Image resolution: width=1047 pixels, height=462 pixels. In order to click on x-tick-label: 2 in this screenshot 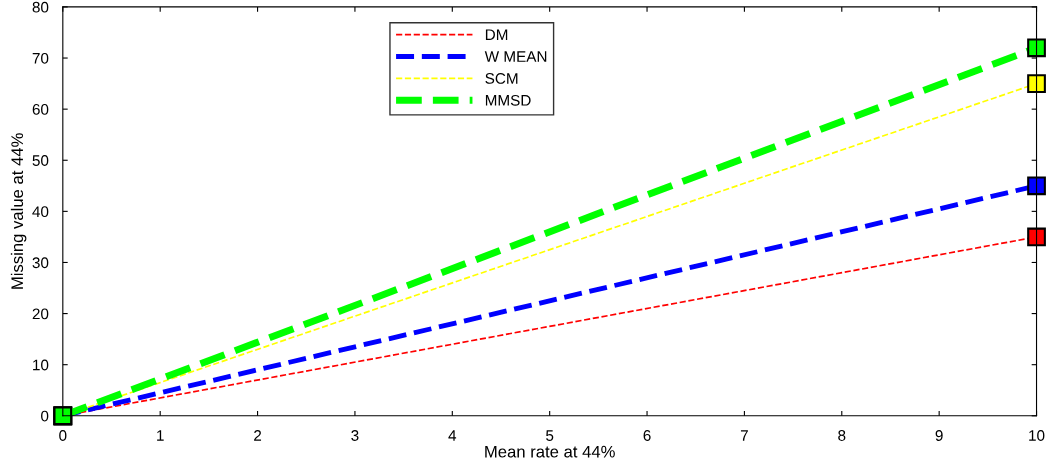, I will do `click(258, 435)`.